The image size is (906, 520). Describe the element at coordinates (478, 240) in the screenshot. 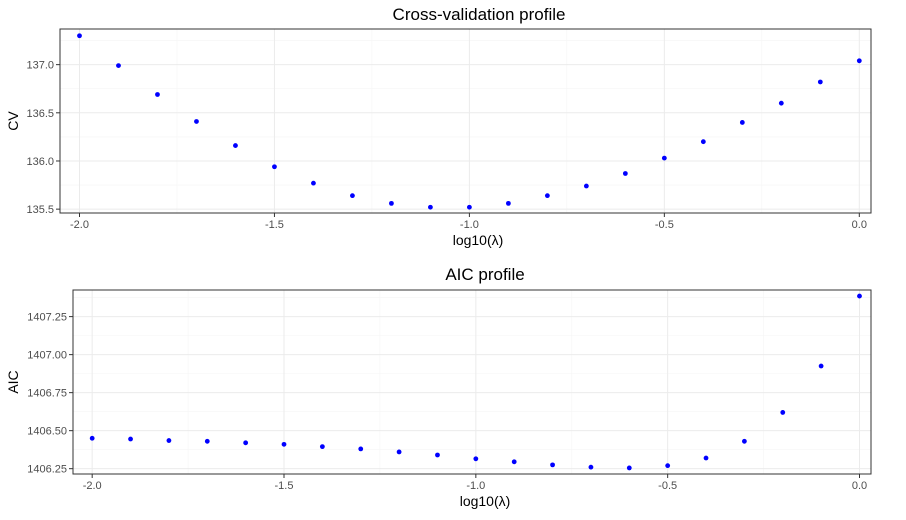

I see `cv-x-axis-title: log10(λ)` at that location.